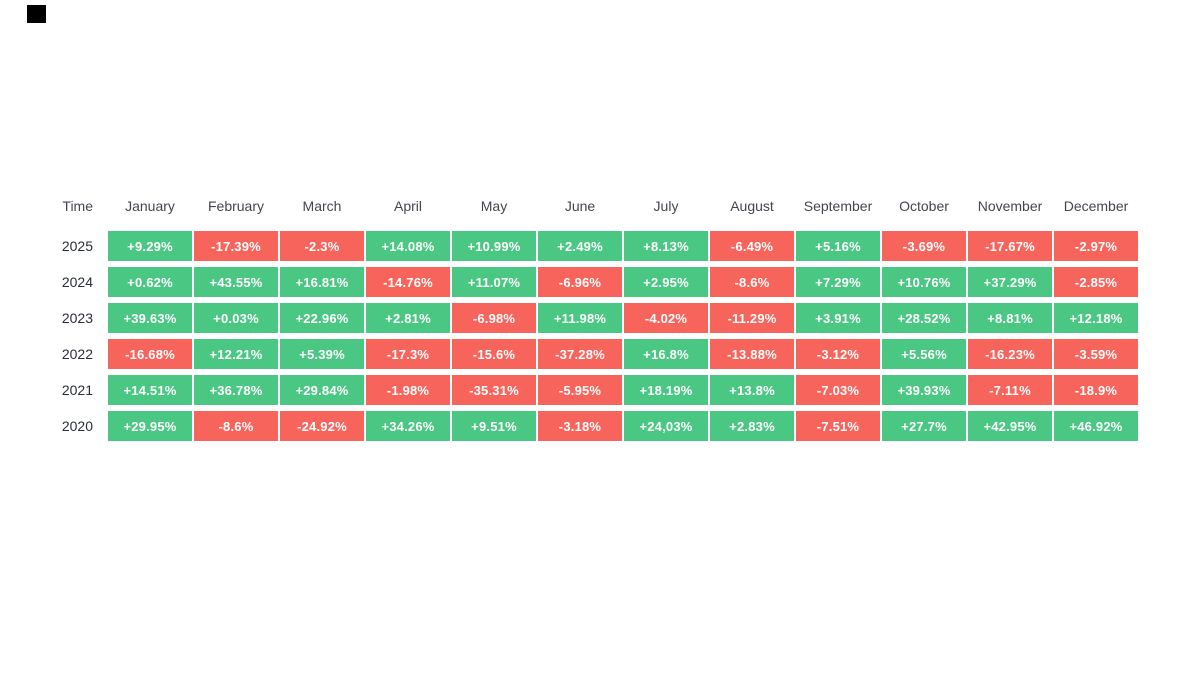 The width and height of the screenshot is (1200, 675). I want to click on return-cell: -3.69%, so click(924, 246).